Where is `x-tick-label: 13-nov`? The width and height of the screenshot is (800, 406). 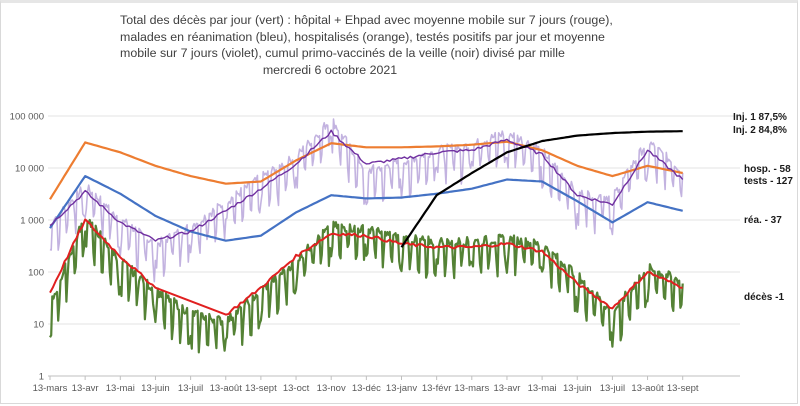
x-tick-label: 13-nov is located at coordinates (331, 388).